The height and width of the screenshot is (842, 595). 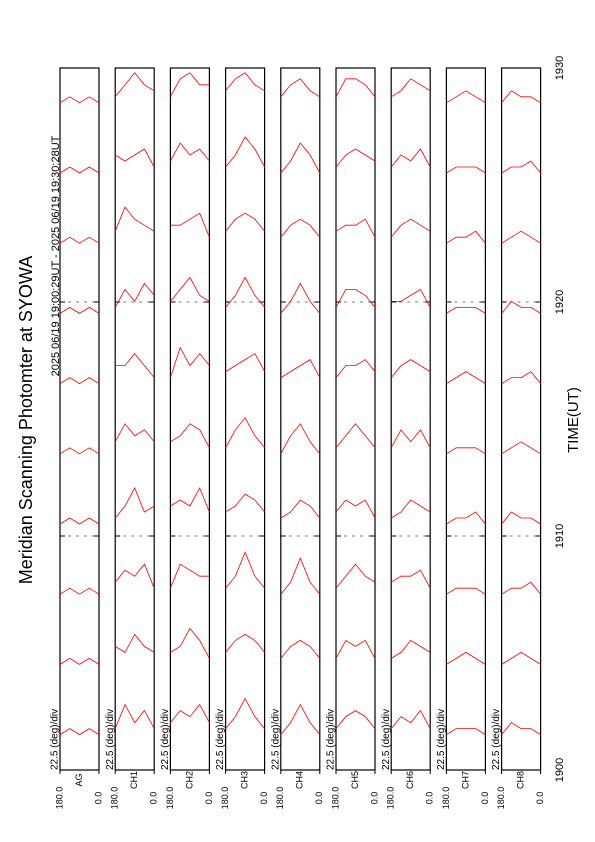 I want to click on x-tick-label: 1920, so click(x=560, y=302).